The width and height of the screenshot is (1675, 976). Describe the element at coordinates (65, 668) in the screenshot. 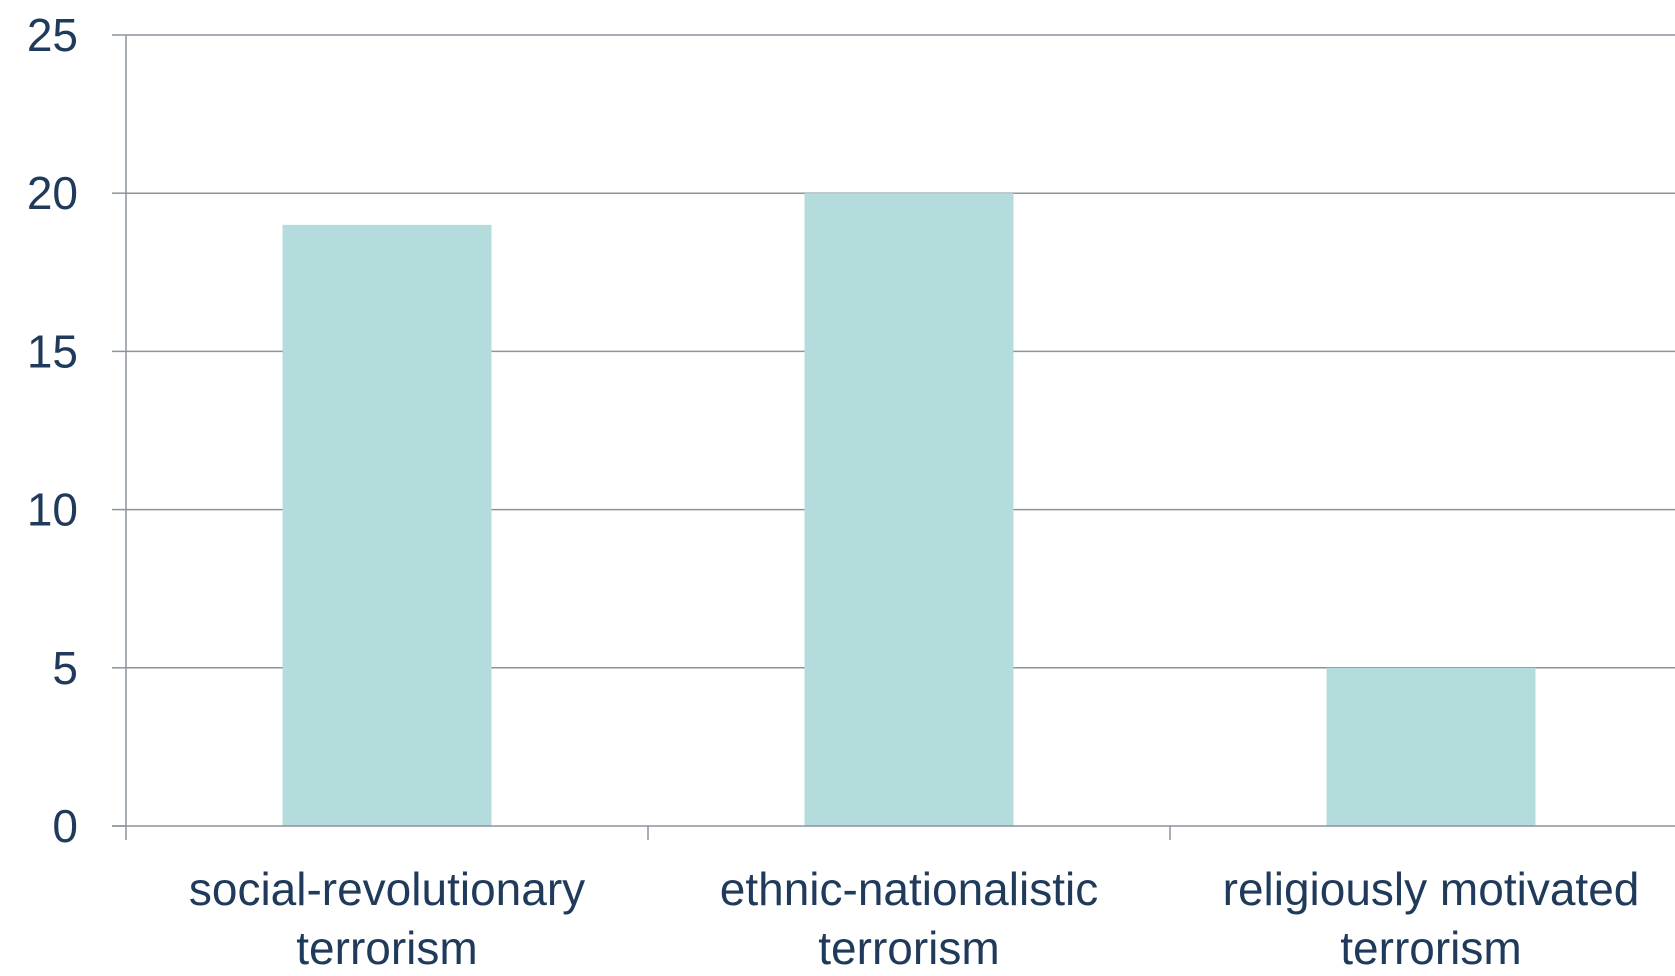

I see `y-tick-label-5: 5` at that location.